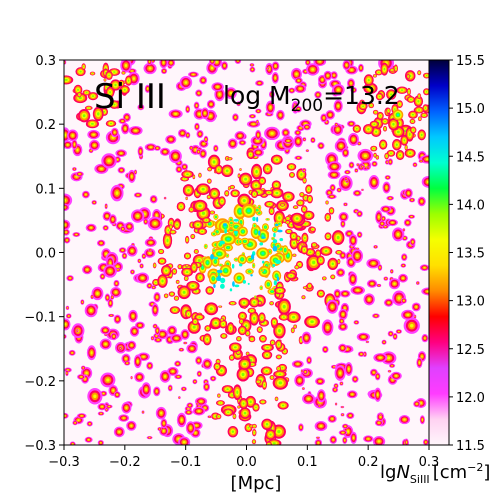 The image size is (500, 500). Describe the element at coordinates (64, 462) in the screenshot. I see `x-tick-label: −0.3` at that location.